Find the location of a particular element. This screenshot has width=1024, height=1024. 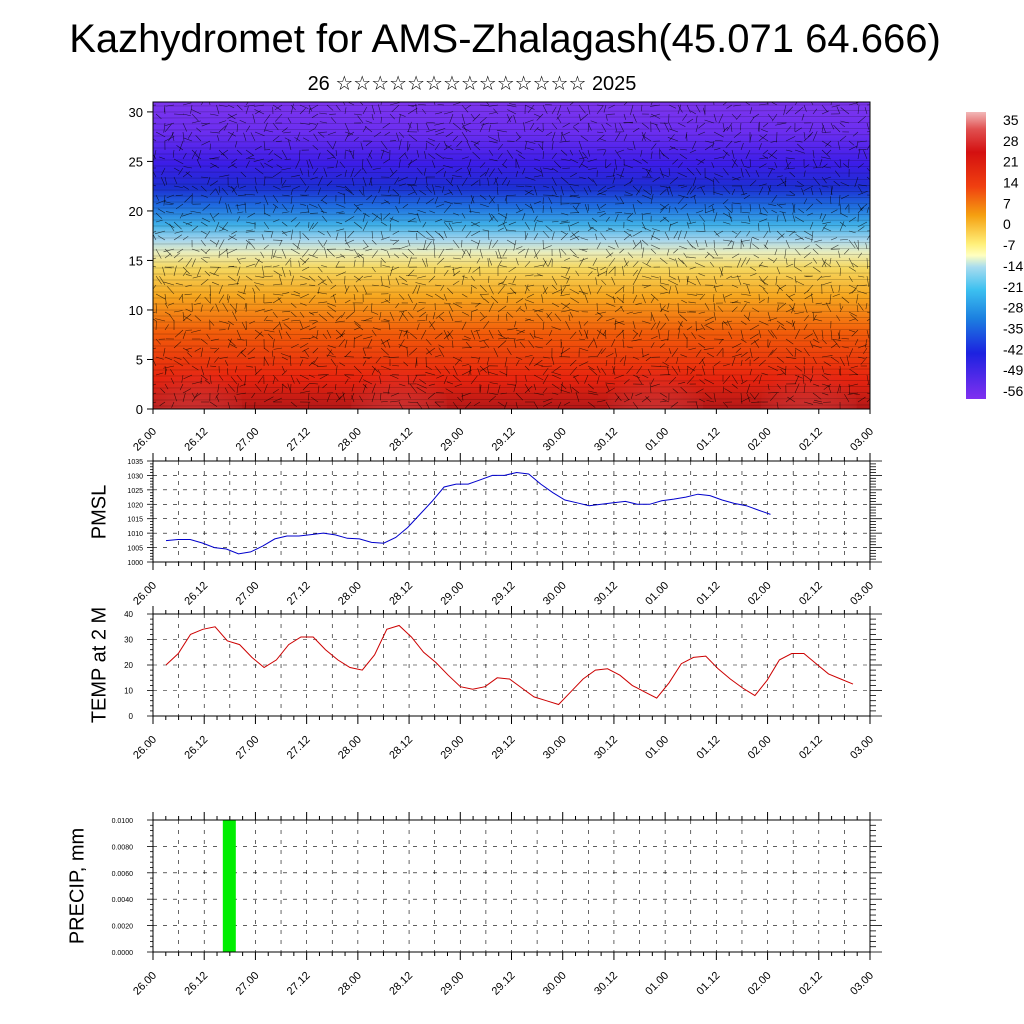

temp-xtick-label: 27.12 is located at coordinates (299, 748).